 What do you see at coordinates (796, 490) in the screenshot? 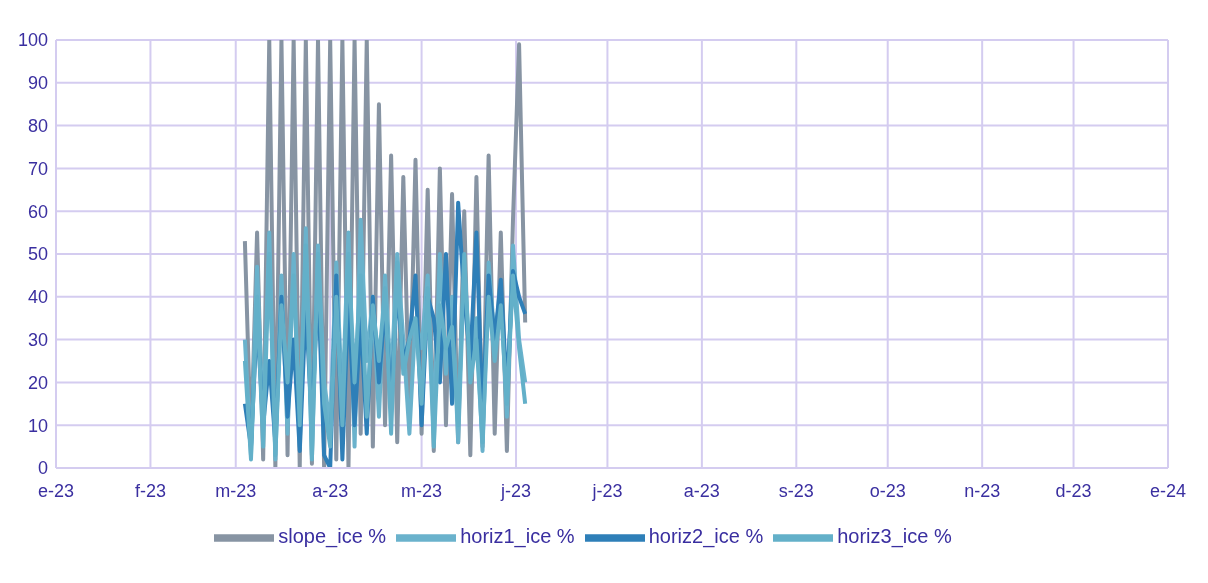
I see `x-tick-label: s-23` at bounding box center [796, 490].